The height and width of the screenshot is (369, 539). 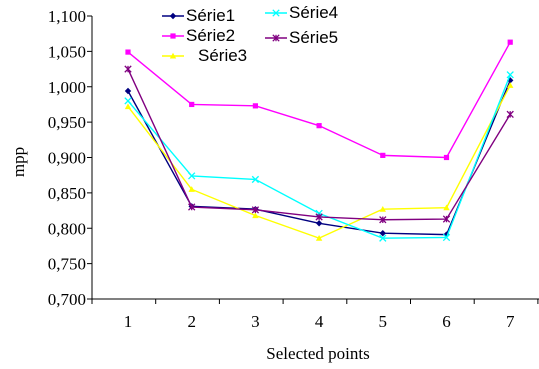 What do you see at coordinates (383, 321) in the screenshot?
I see `x-tick-label: 5` at bounding box center [383, 321].